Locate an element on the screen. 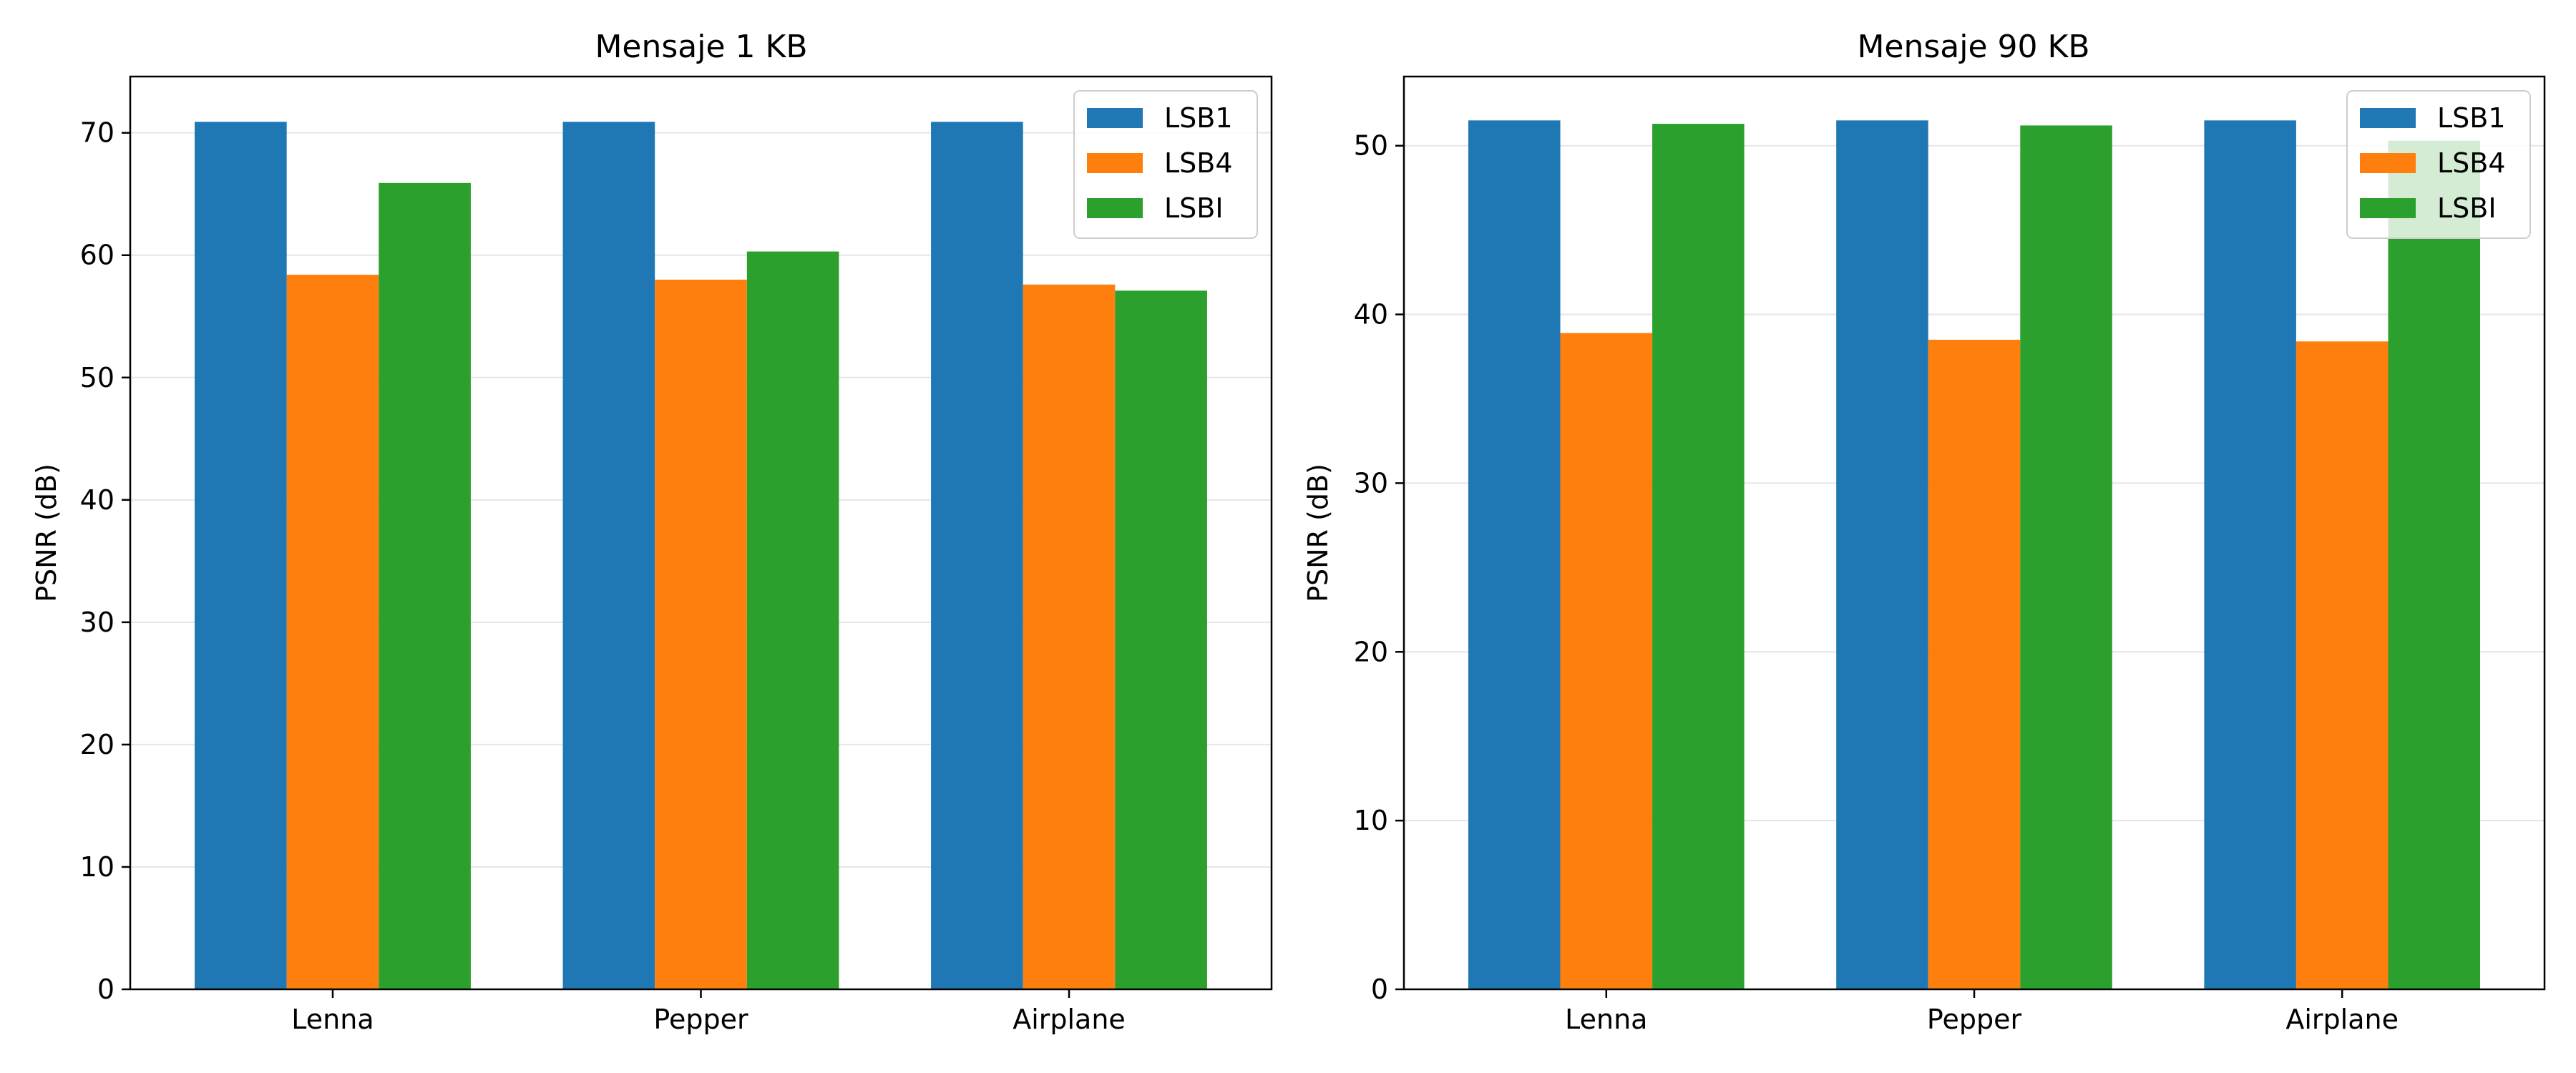 The width and height of the screenshot is (2576, 1073). y-tick-label: 70 is located at coordinates (97, 133).